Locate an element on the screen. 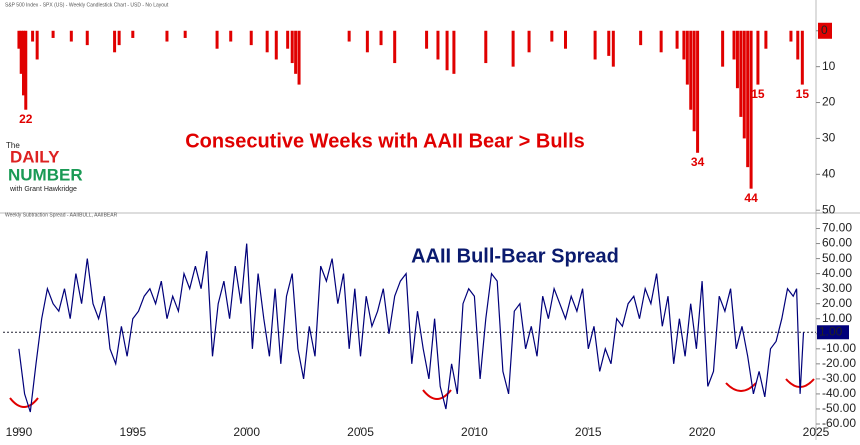  x-tick-label: 2020 is located at coordinates (702, 432).